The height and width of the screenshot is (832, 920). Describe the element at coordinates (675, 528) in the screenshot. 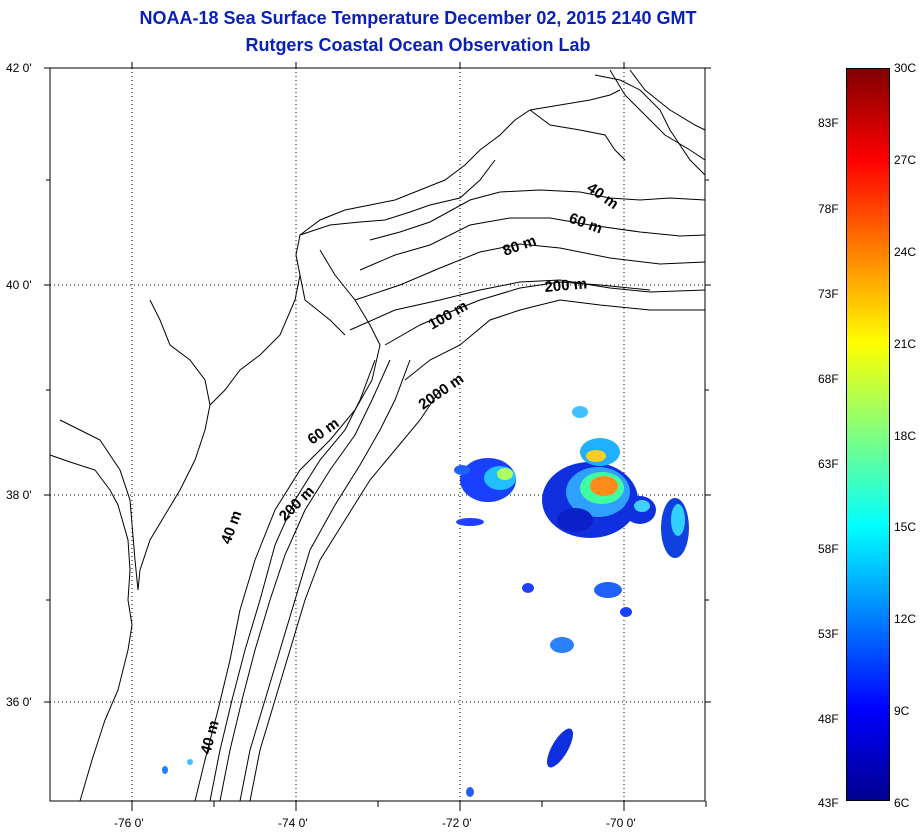

I see `sst-patch-east` at that location.